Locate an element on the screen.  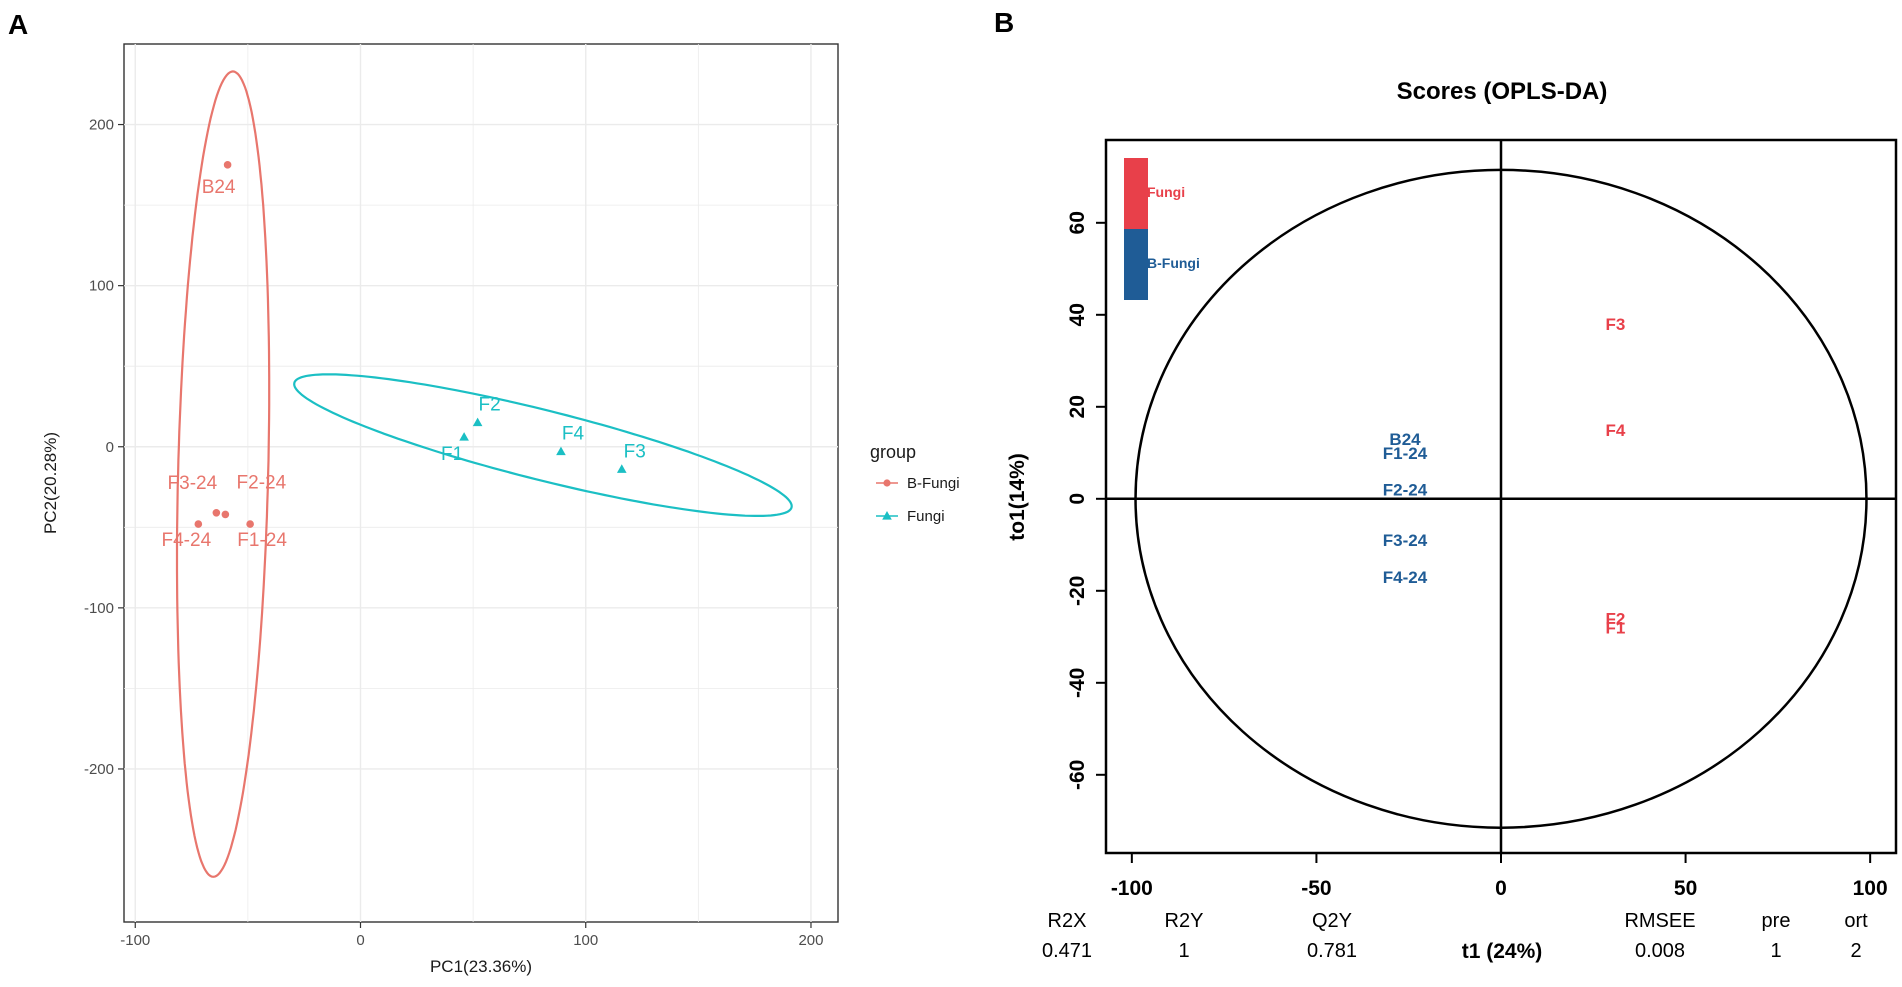
oplsda-point-f1-24: F1-24 is located at coordinates (1405, 453).